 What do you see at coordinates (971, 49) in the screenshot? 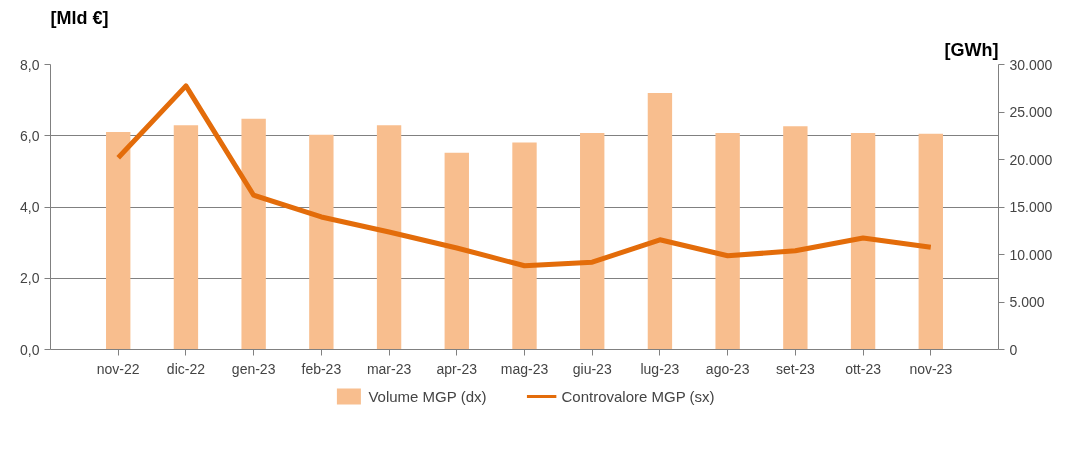
I see `y2-axis-title: [GWh]` at bounding box center [971, 49].